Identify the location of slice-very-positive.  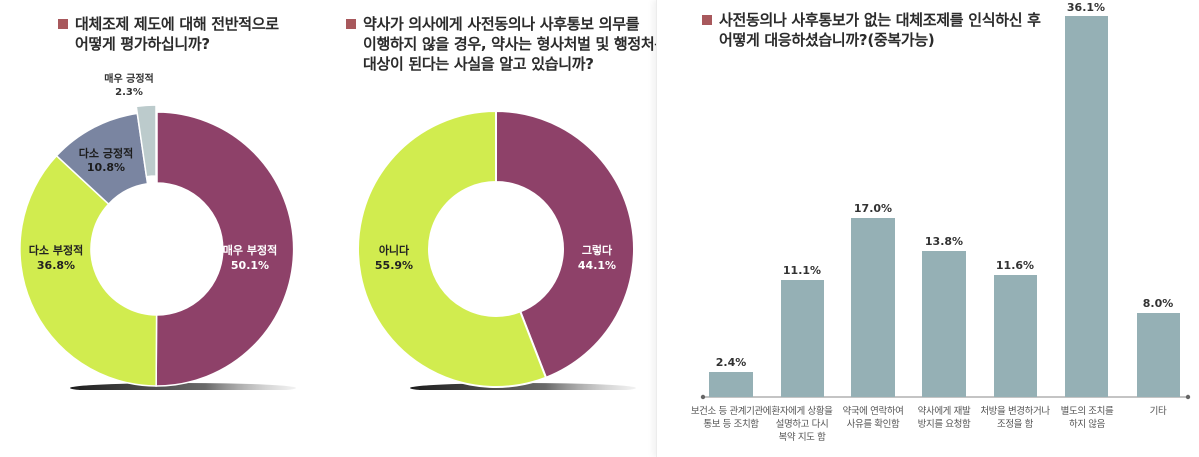
(146, 141).